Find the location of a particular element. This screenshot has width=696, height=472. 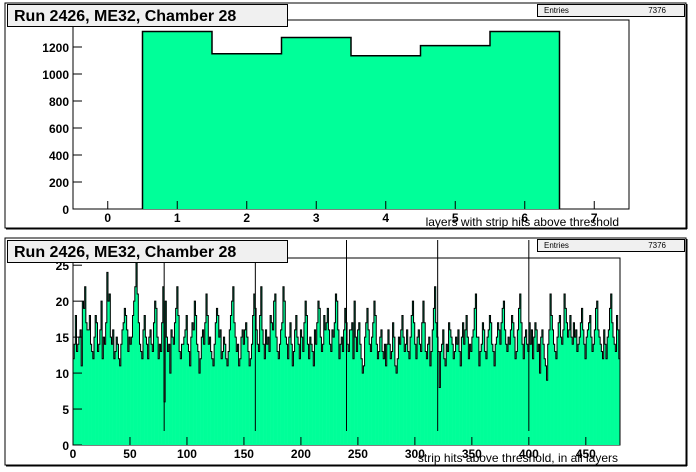

title-box is located at coordinates (147, 251).